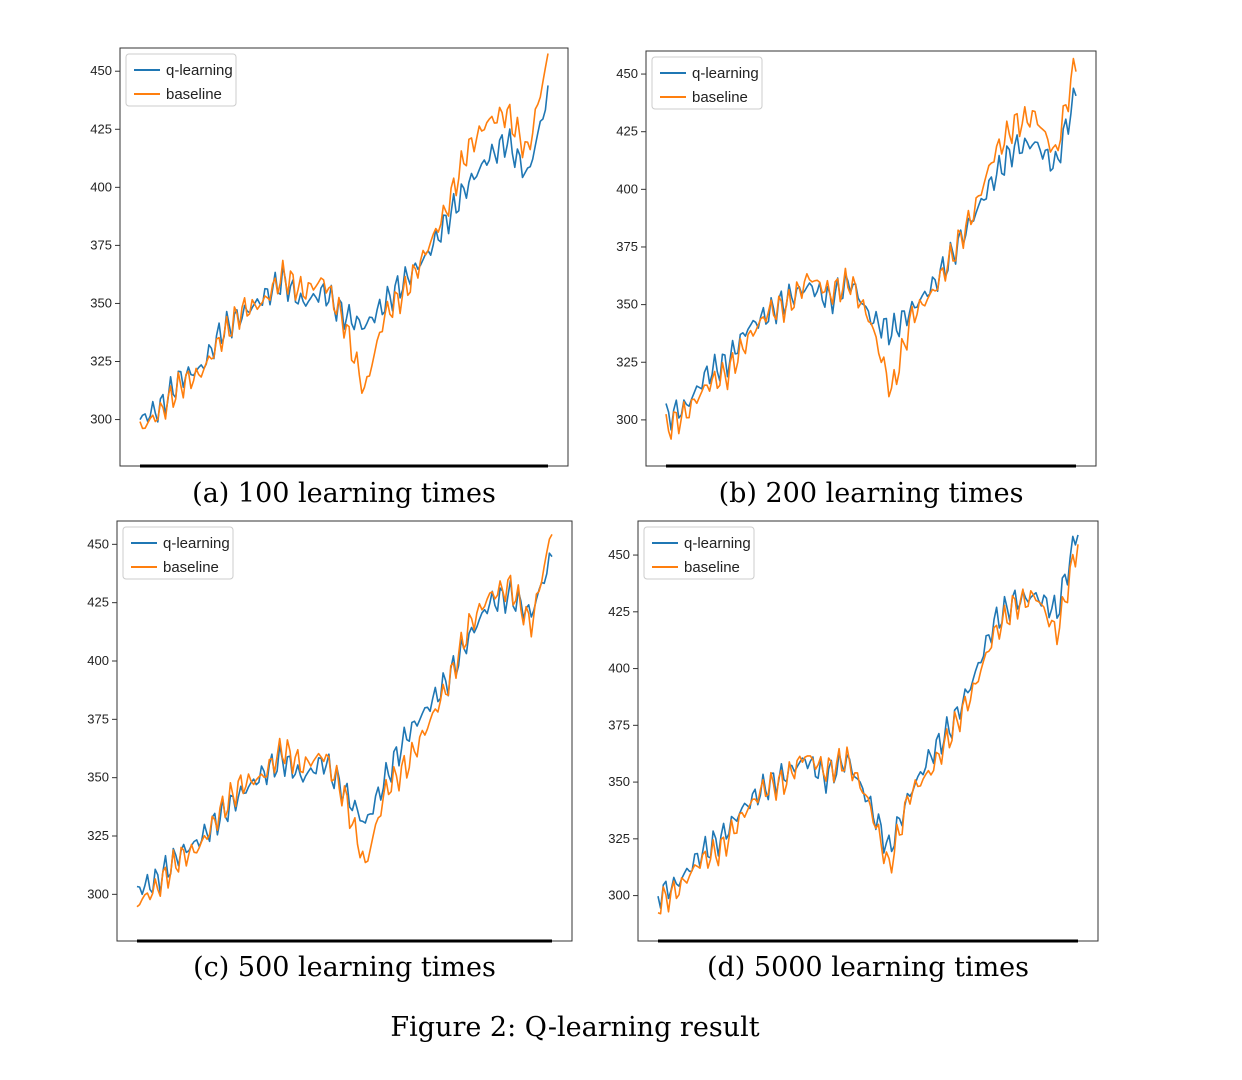  I want to click on caption-d: (d) 5000 learning times, so click(868, 967).